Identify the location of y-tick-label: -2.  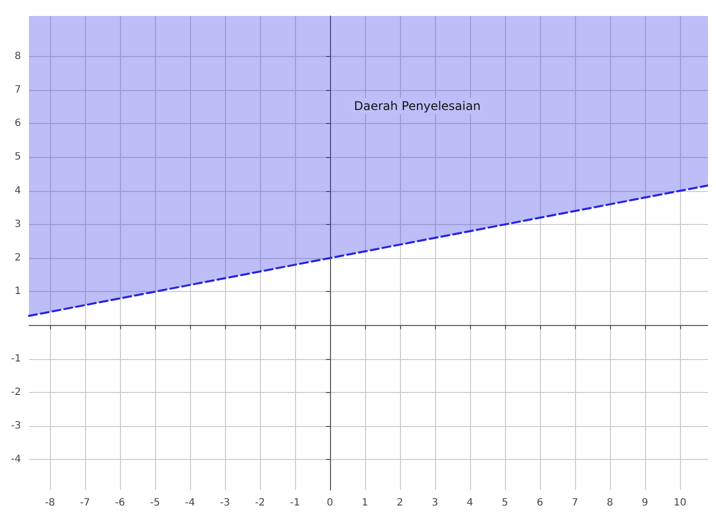
(15, 392).